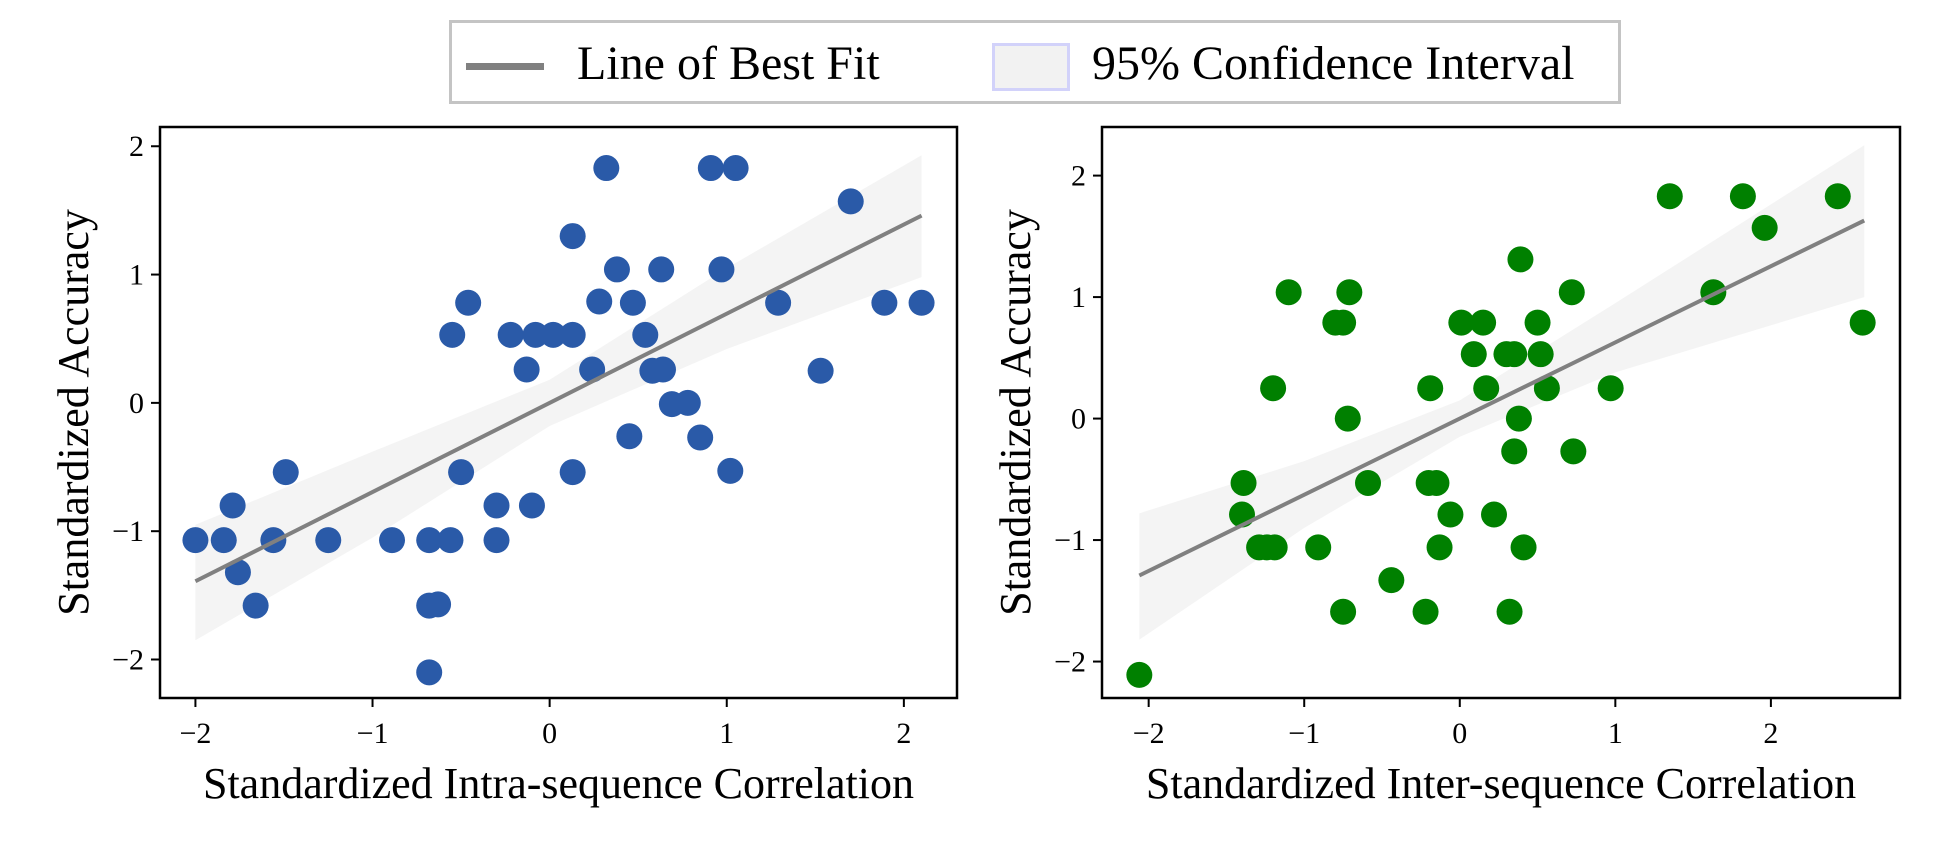  What do you see at coordinates (1459, 733) in the screenshot?
I see `x-tick-label: 0` at bounding box center [1459, 733].